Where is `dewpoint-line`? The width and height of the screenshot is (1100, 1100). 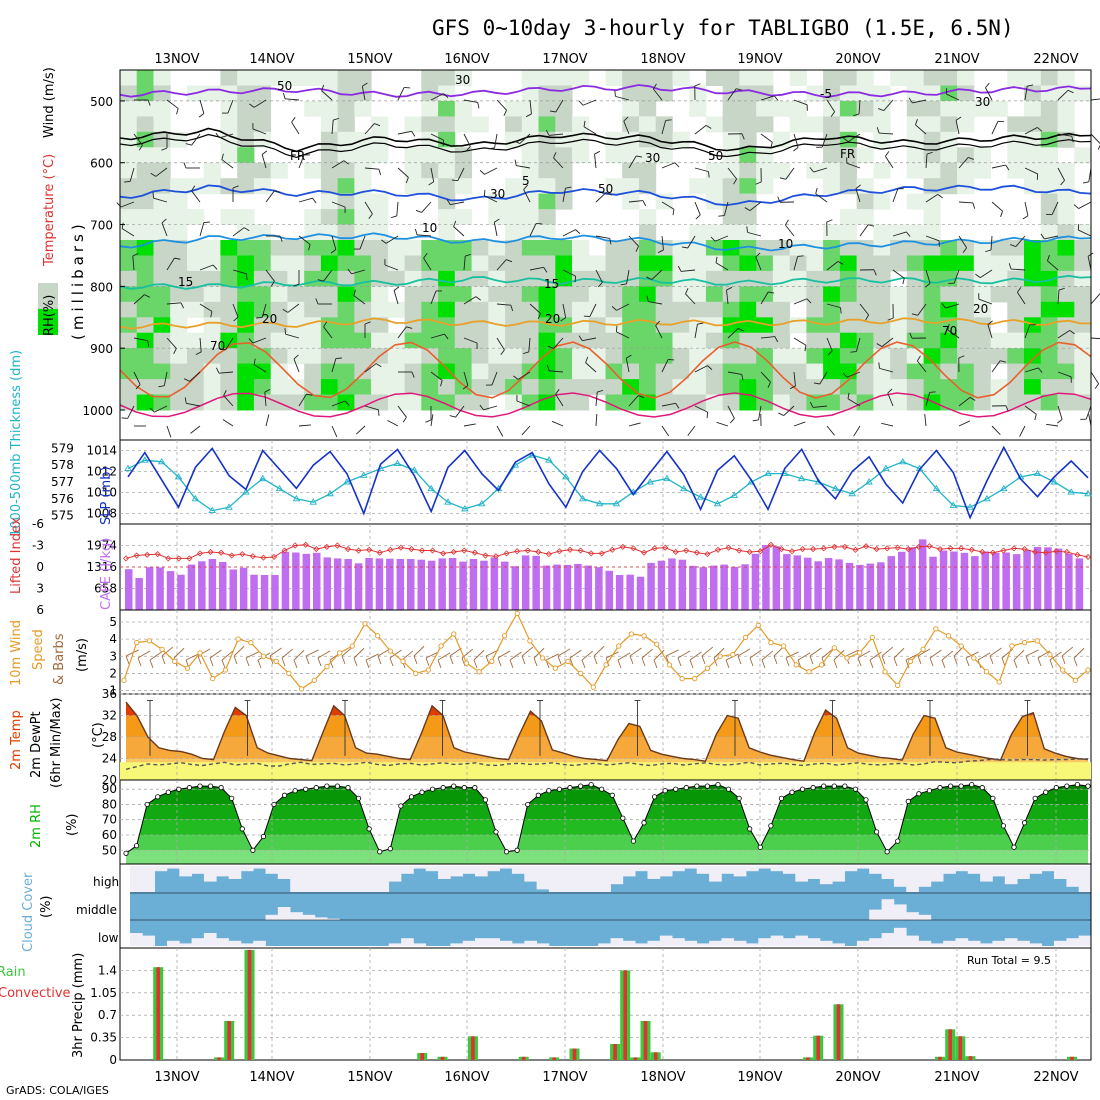 dewpoint-line is located at coordinates (606, 764).